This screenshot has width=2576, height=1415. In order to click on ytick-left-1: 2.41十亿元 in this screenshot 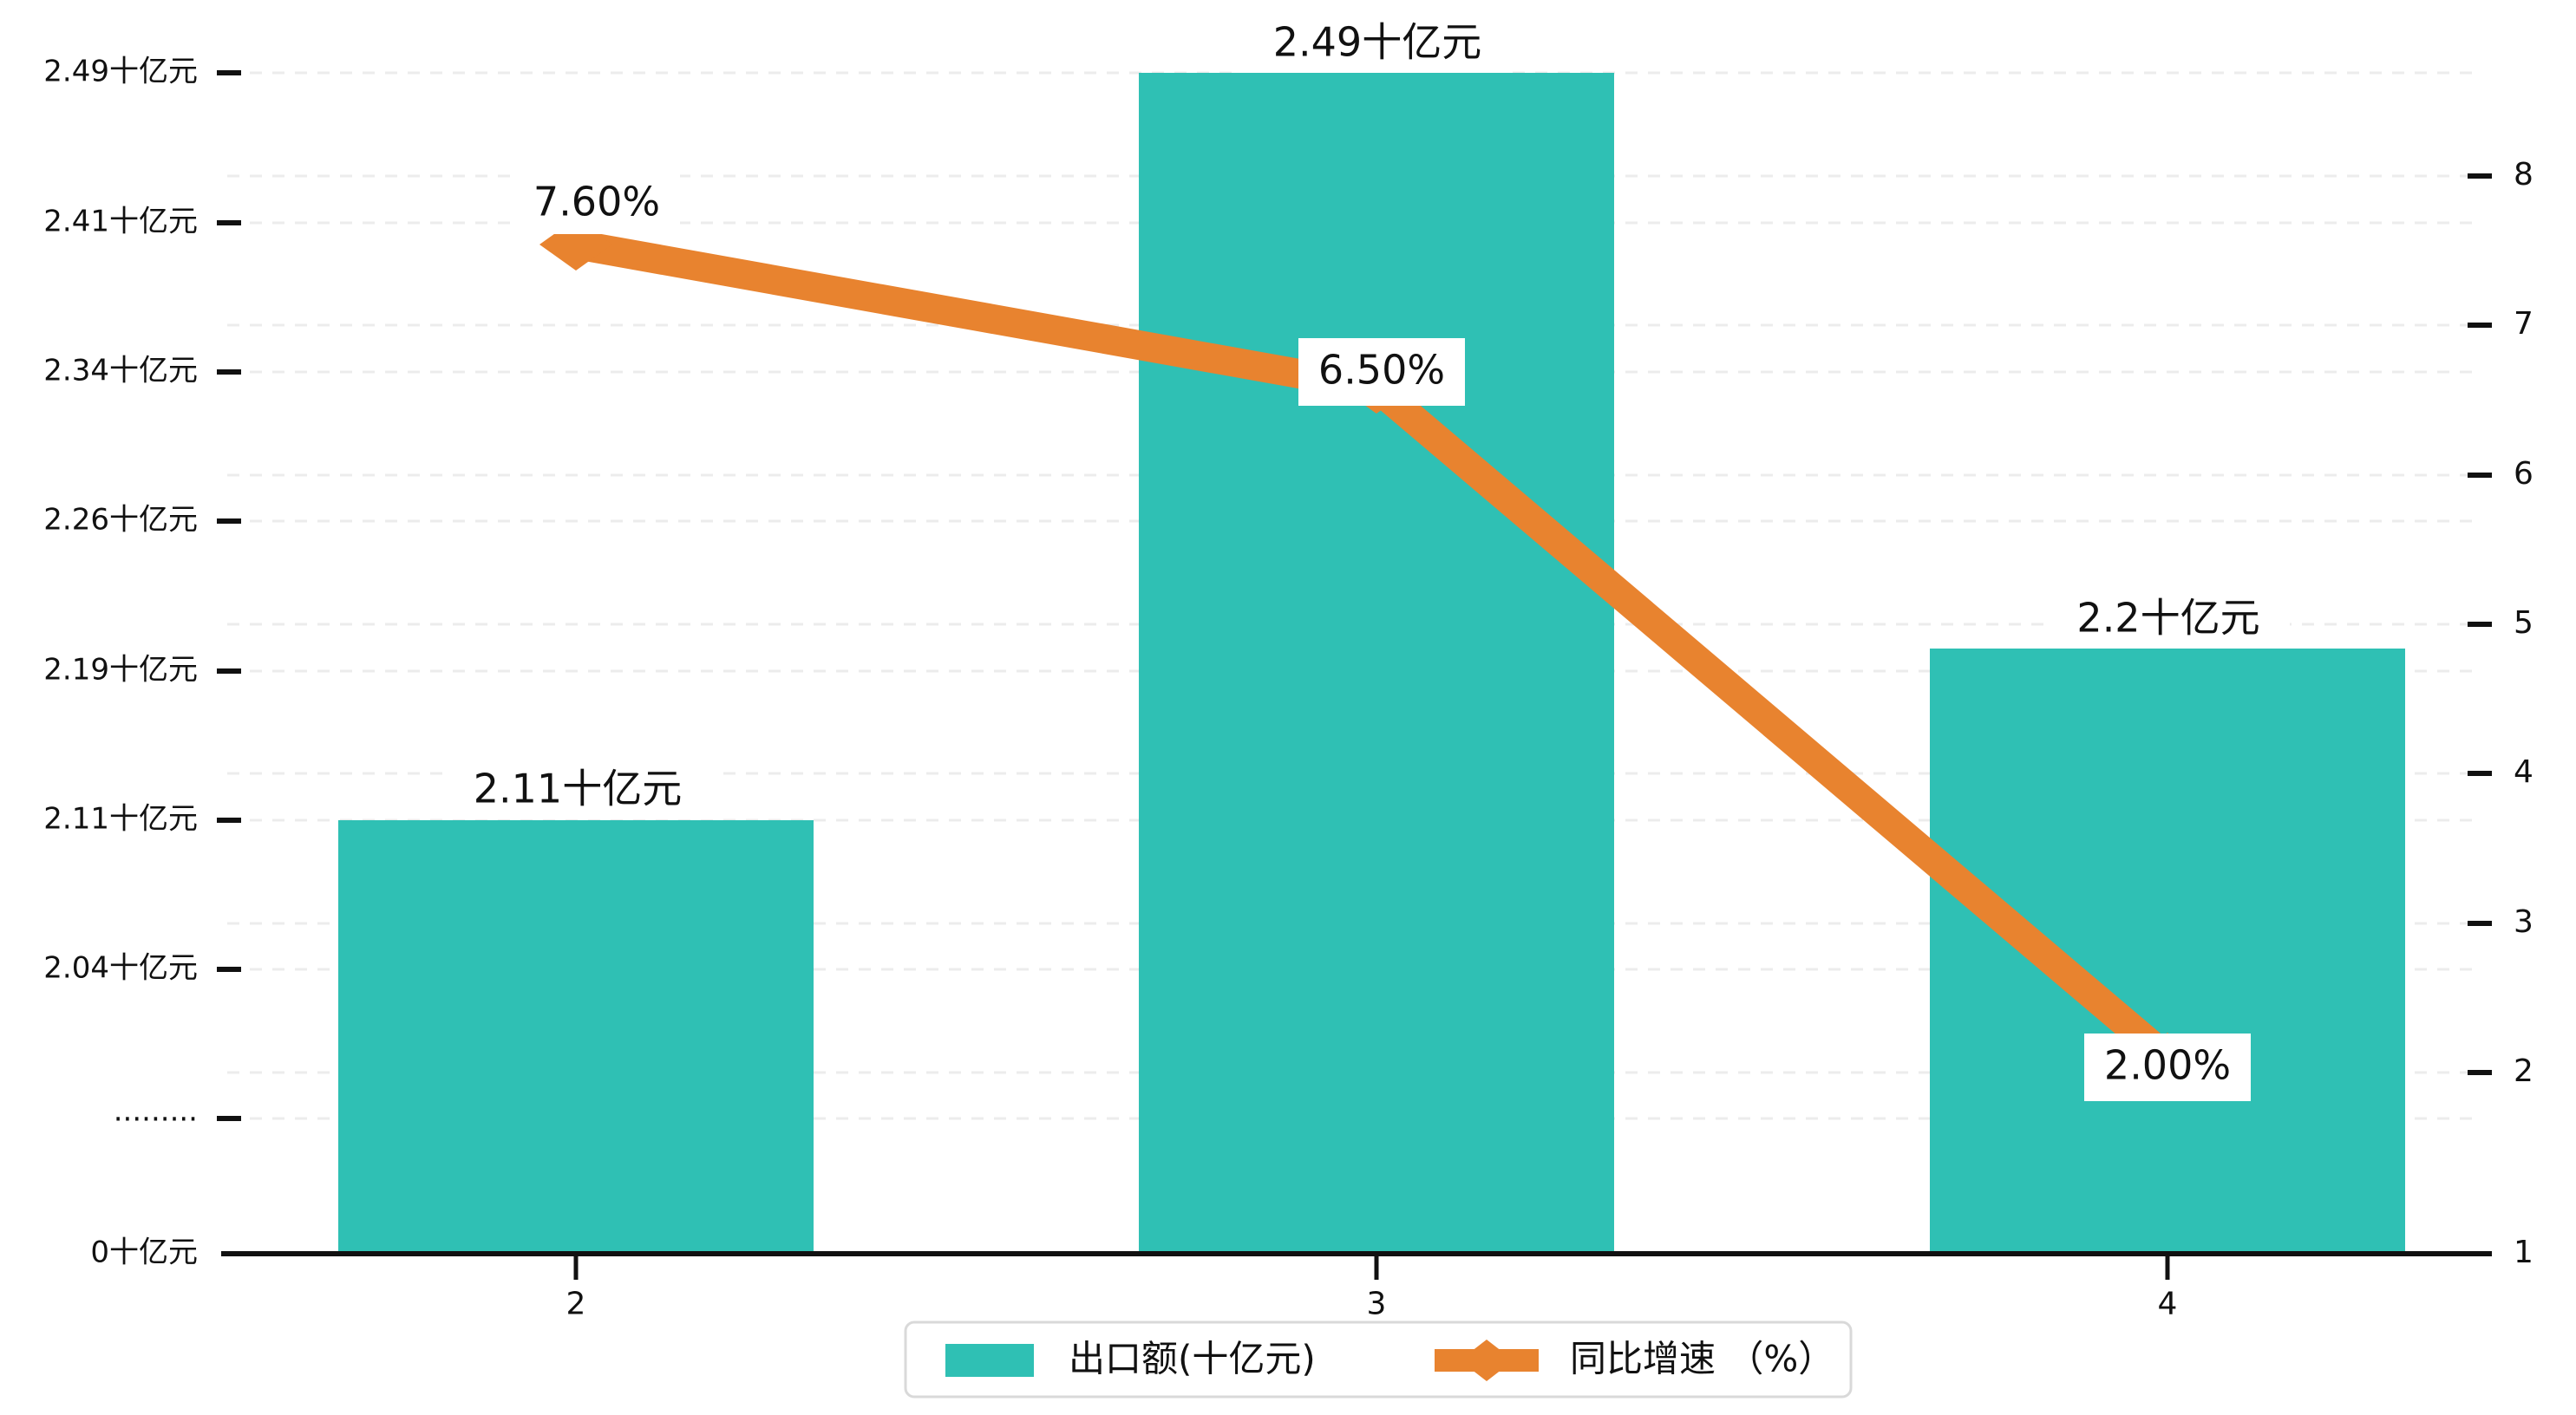, I will do `click(120, 222)`.